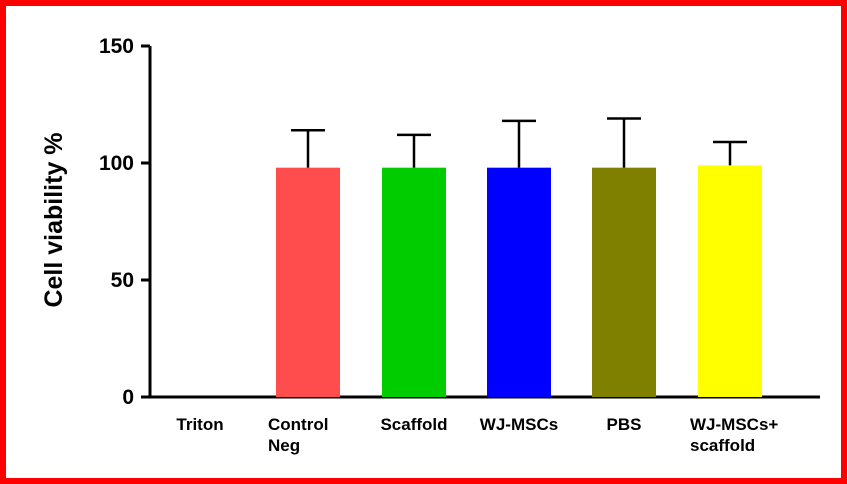  I want to click on y-tick-label: 150, so click(116, 46).